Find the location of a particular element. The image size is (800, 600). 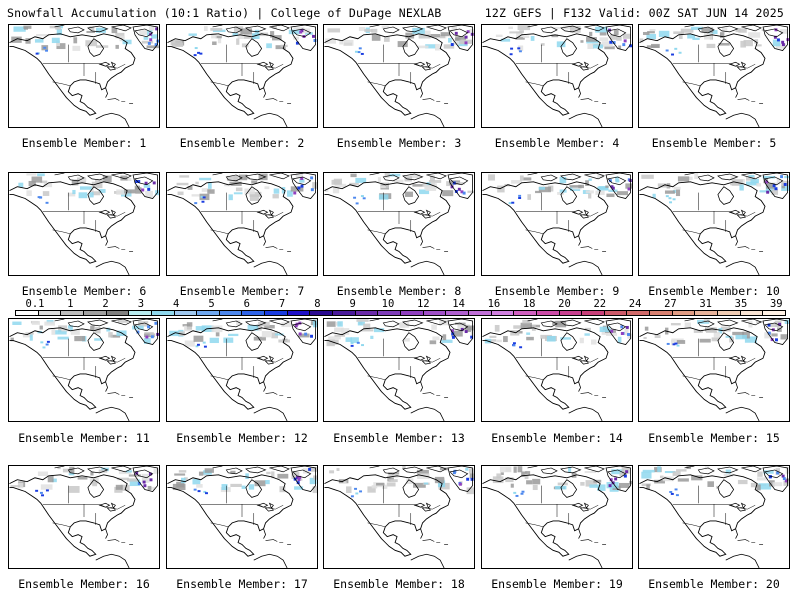

ensemble-member-label: Ensemble Member: 14 is located at coordinates (557, 438).